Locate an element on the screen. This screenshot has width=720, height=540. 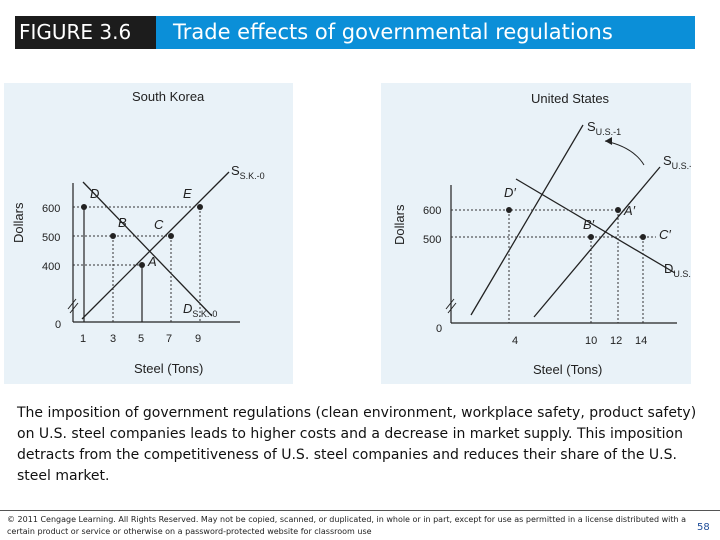
us-ytick-500: 500 is located at coordinates (432, 240).